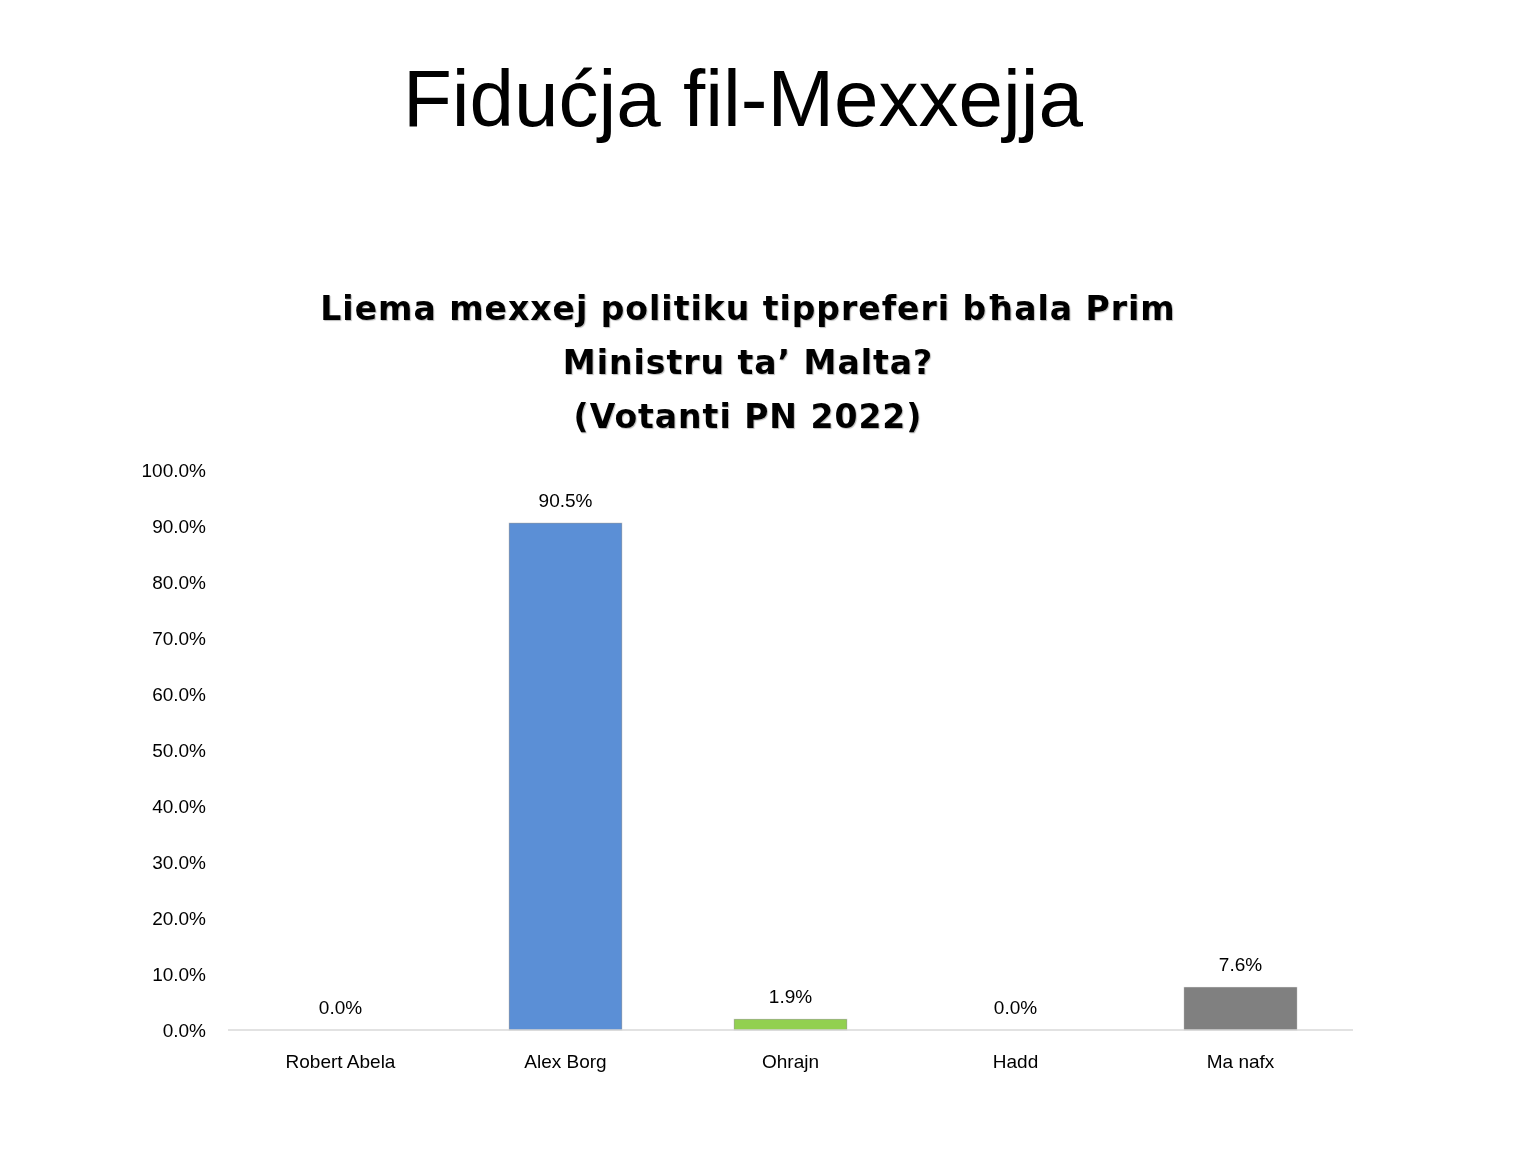 The height and width of the screenshot is (1152, 1534). What do you see at coordinates (179, 918) in the screenshot?
I see `y-tick-label: 20.0%` at bounding box center [179, 918].